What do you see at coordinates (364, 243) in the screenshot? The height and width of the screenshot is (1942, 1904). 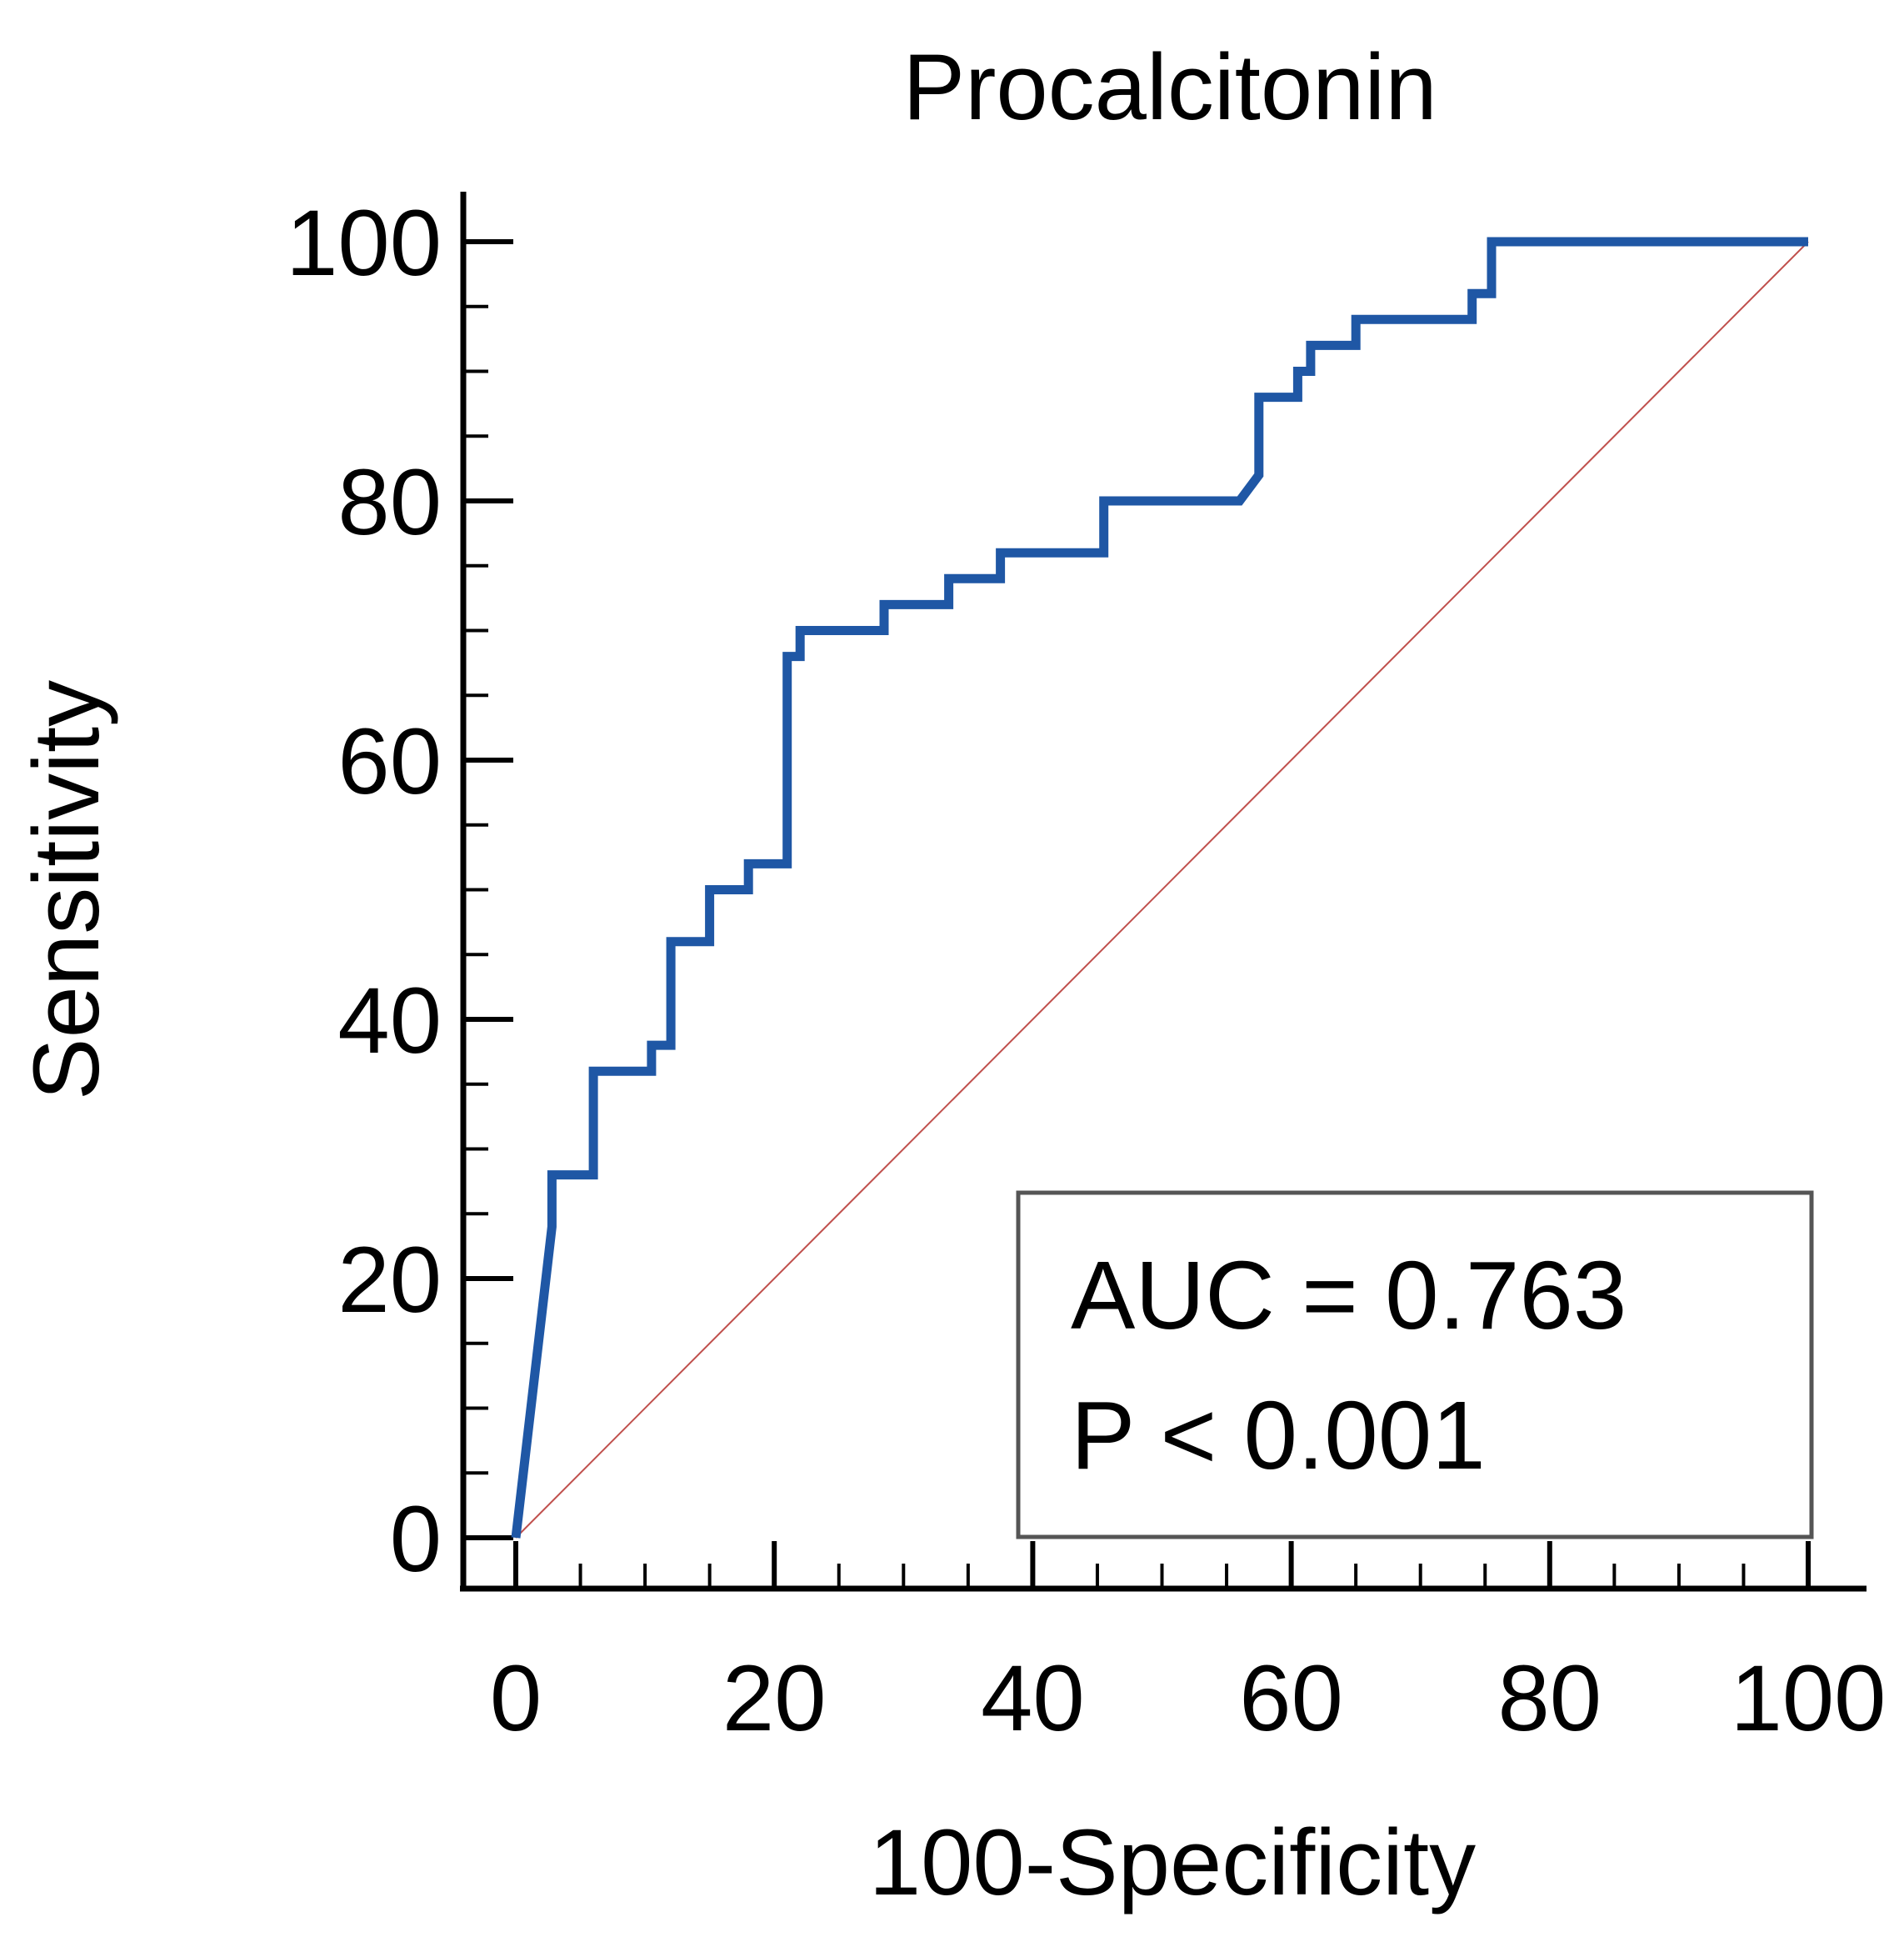 I see `y-tick-label: 100` at bounding box center [364, 243].